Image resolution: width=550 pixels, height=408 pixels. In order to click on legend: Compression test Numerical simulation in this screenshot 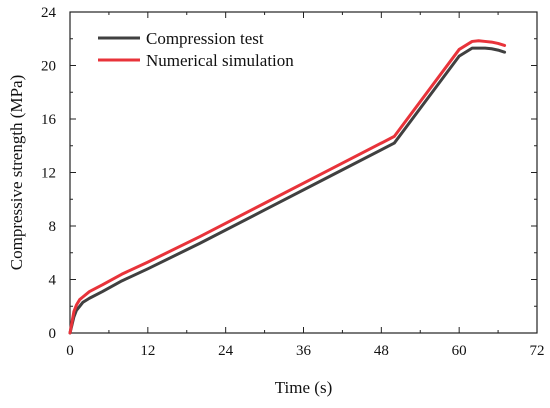, I will do `click(196, 49)`.